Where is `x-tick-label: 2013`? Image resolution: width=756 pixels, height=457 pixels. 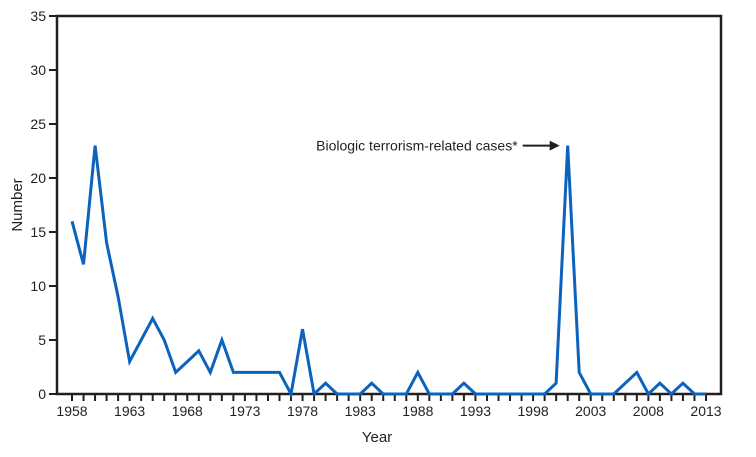
x-tick-label: 2013 is located at coordinates (705, 411).